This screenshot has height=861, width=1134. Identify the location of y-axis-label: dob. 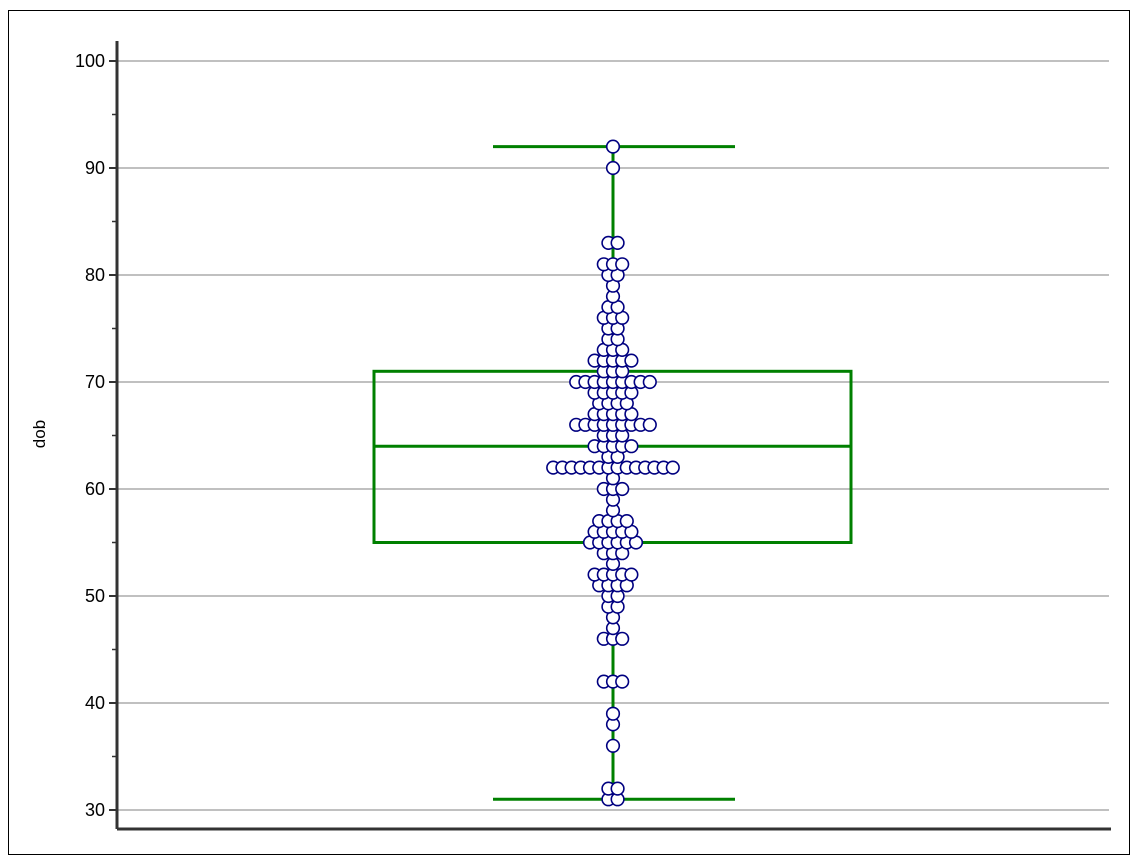
(39, 434).